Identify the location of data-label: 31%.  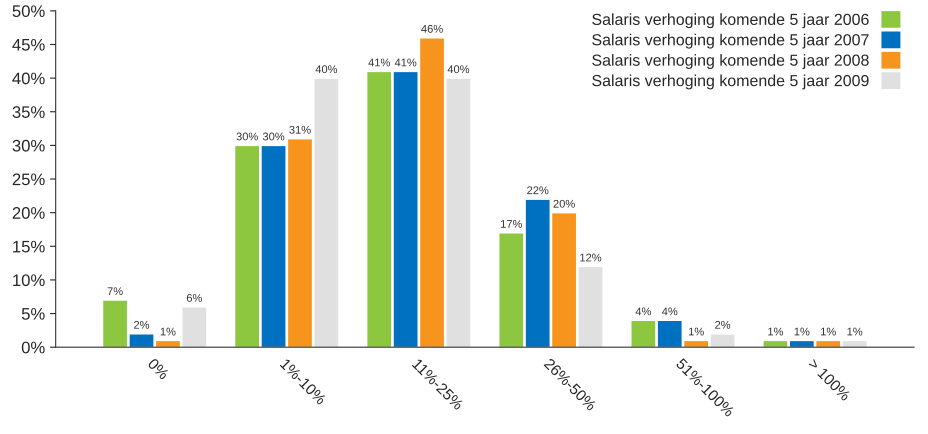
(300, 130).